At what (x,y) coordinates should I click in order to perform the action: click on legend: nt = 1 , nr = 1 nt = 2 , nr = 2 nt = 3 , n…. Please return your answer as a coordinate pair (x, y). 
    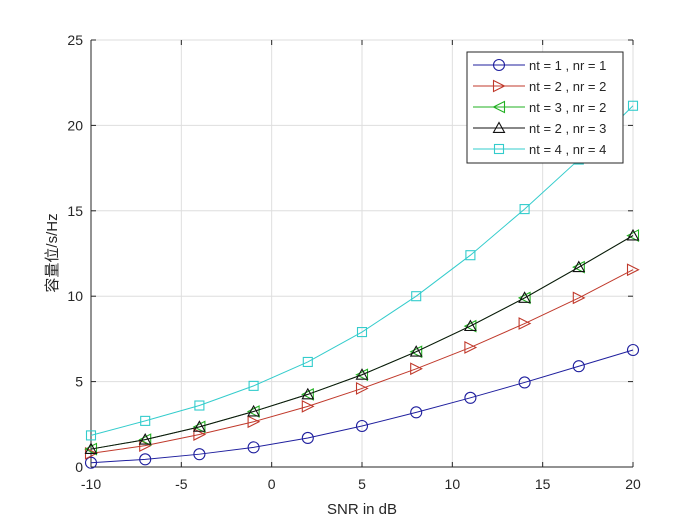
    Looking at the image, I should click on (545, 107).